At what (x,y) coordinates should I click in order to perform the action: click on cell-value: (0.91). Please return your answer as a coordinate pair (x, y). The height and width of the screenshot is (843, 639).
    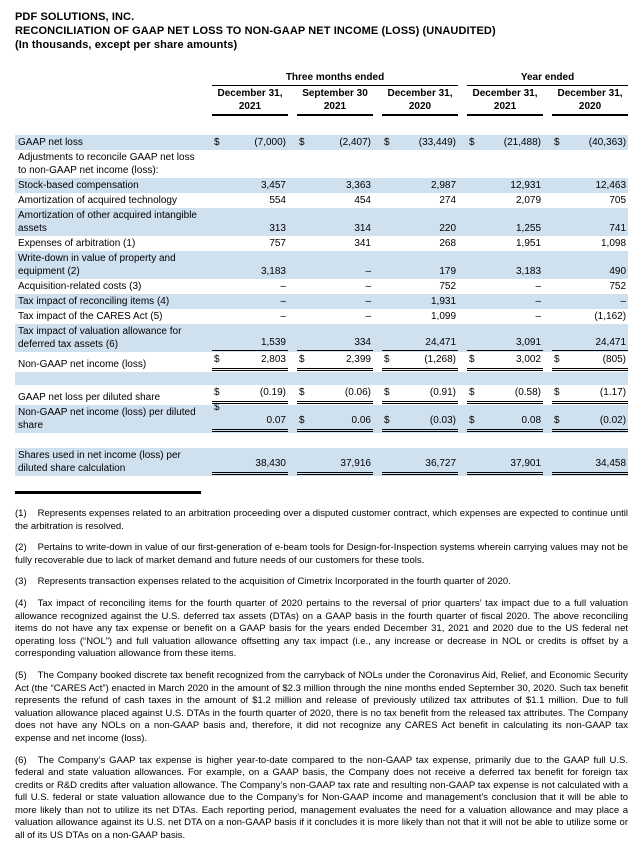
    Looking at the image, I should click on (443, 392).